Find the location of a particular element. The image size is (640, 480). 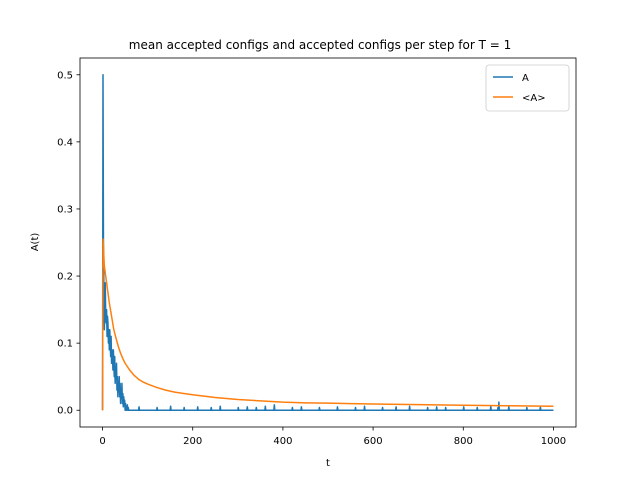

x-tick-label: 200 is located at coordinates (192, 441).